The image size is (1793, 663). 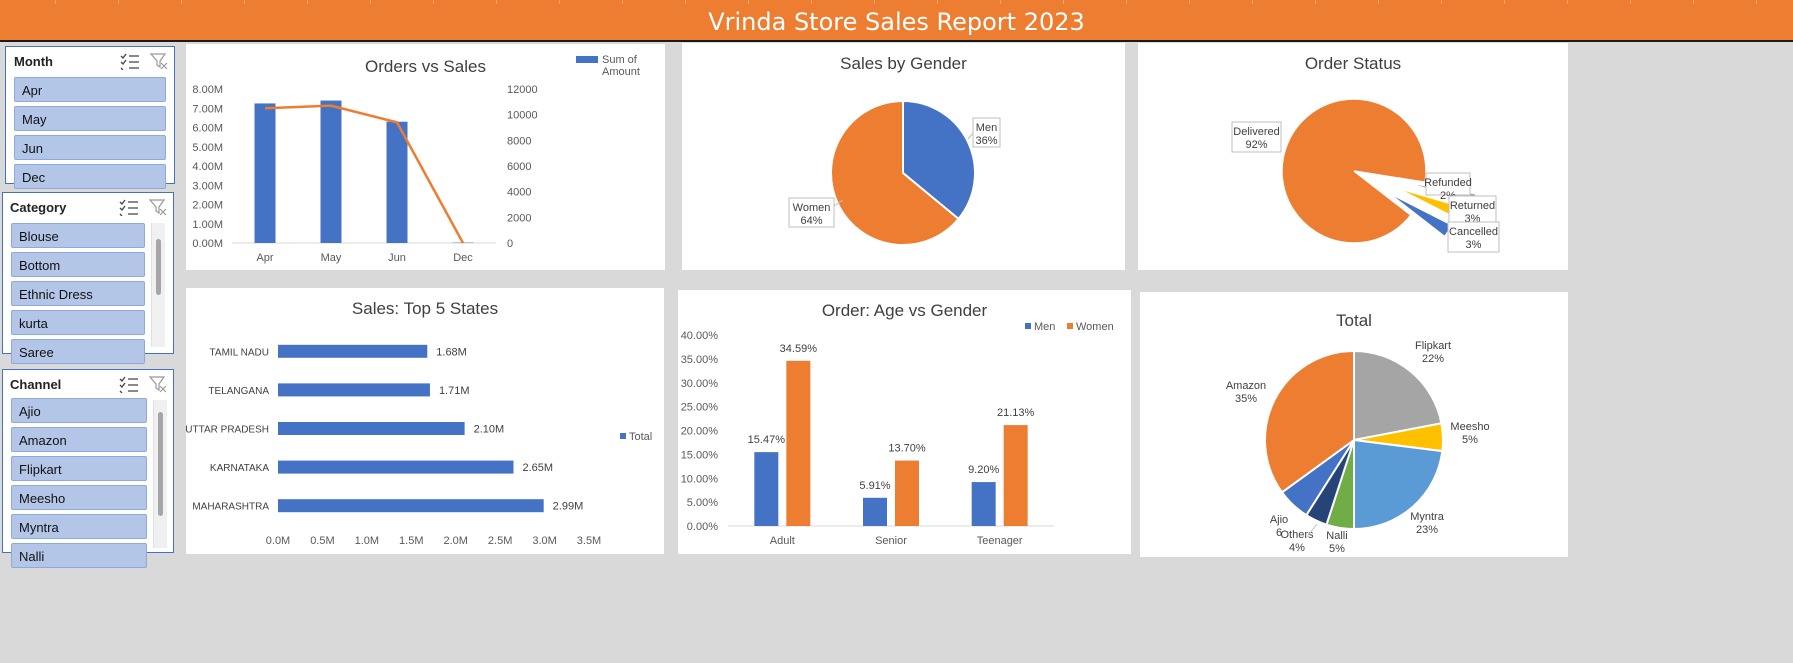 I want to click on x-tick-label: 2.5M, so click(x=500, y=541).